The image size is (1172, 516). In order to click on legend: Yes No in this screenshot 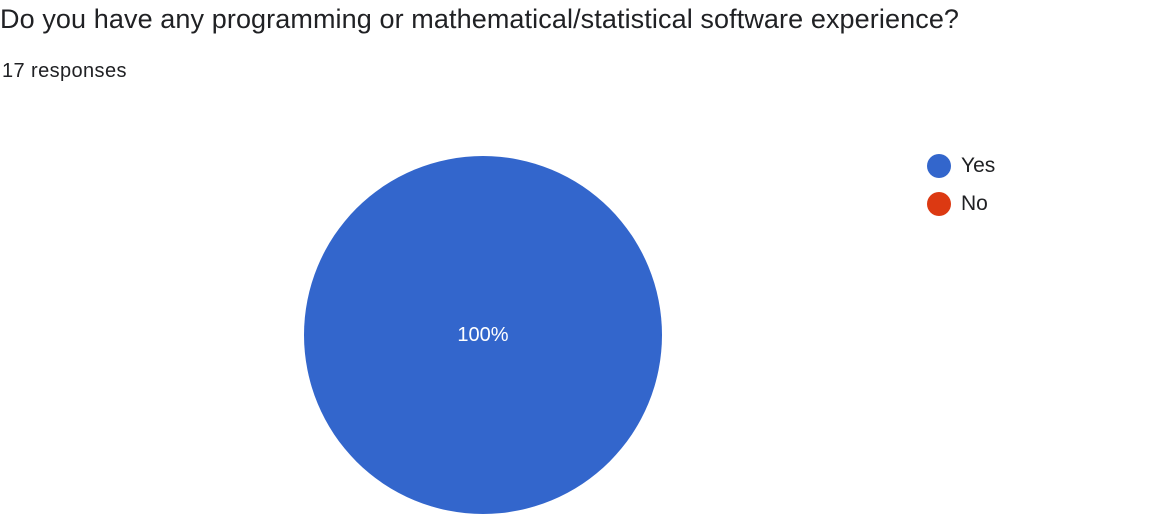, I will do `click(961, 191)`.